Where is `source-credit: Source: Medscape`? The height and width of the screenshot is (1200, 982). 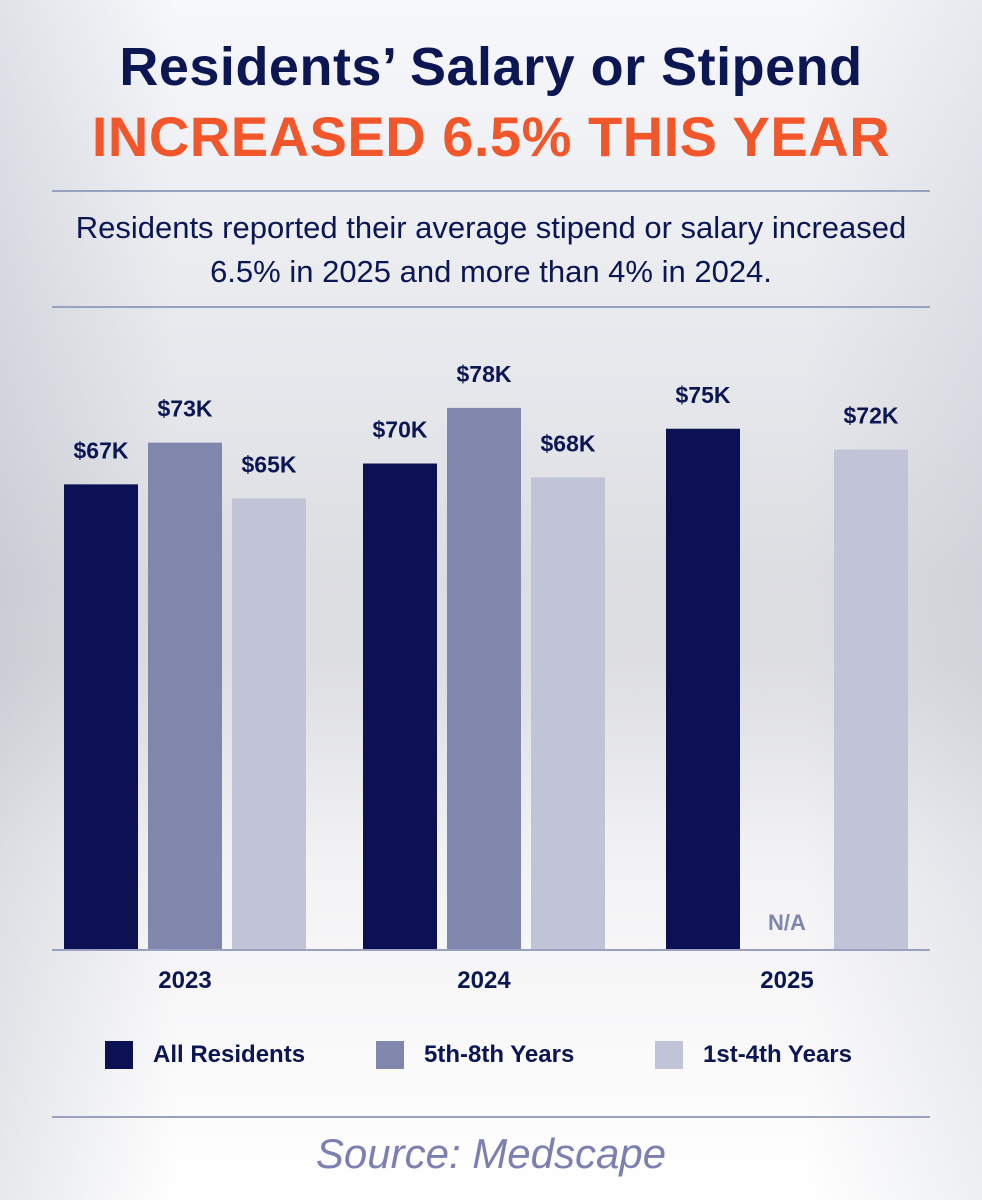
source-credit: Source: Medscape is located at coordinates (491, 1153).